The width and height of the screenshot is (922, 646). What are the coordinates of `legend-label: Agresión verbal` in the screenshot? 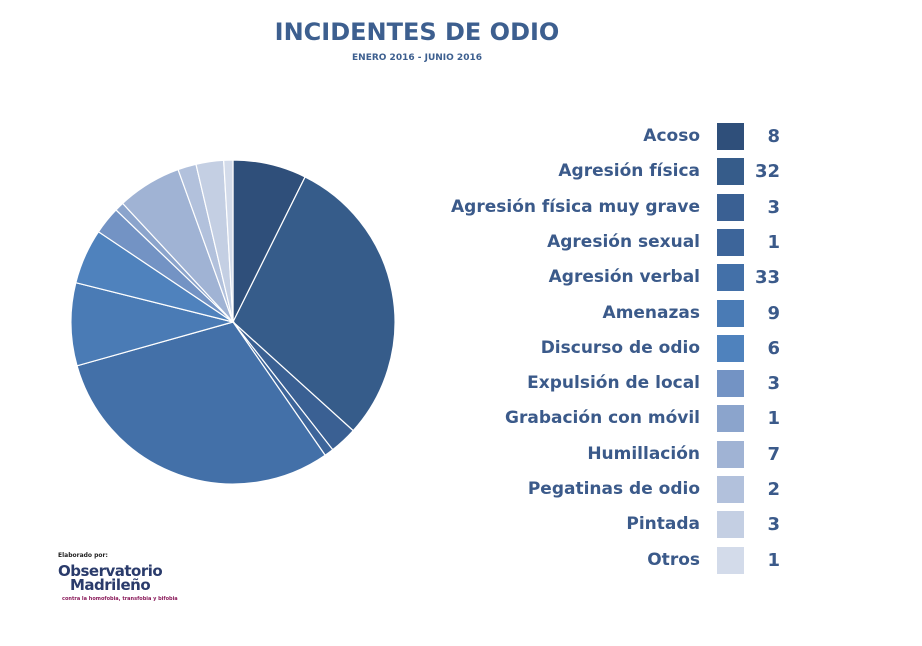 It's located at (624, 277).